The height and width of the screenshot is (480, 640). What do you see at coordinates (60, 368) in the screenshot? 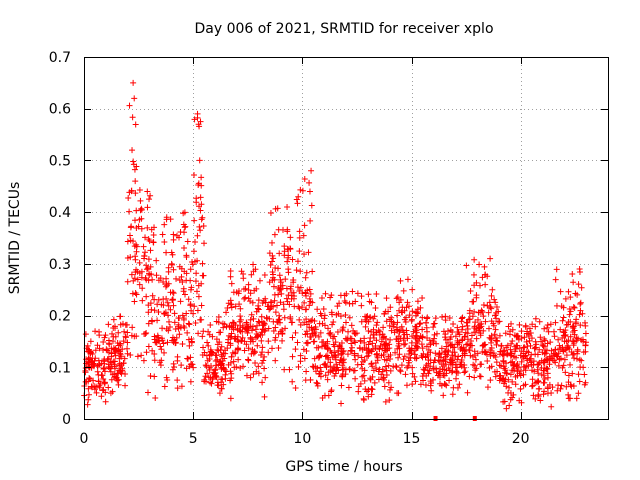
I see `y-tick-label: 0.1` at bounding box center [60, 368].